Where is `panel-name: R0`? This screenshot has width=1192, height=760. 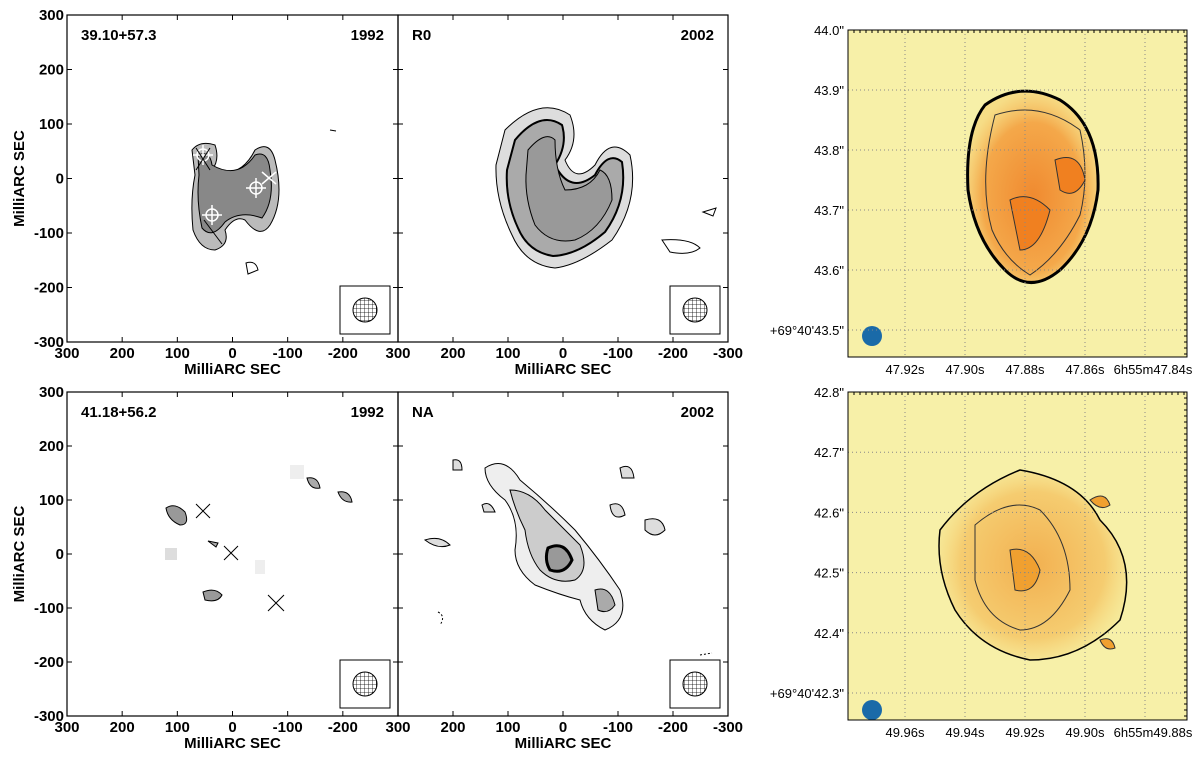 panel-name: R0 is located at coordinates (421, 35).